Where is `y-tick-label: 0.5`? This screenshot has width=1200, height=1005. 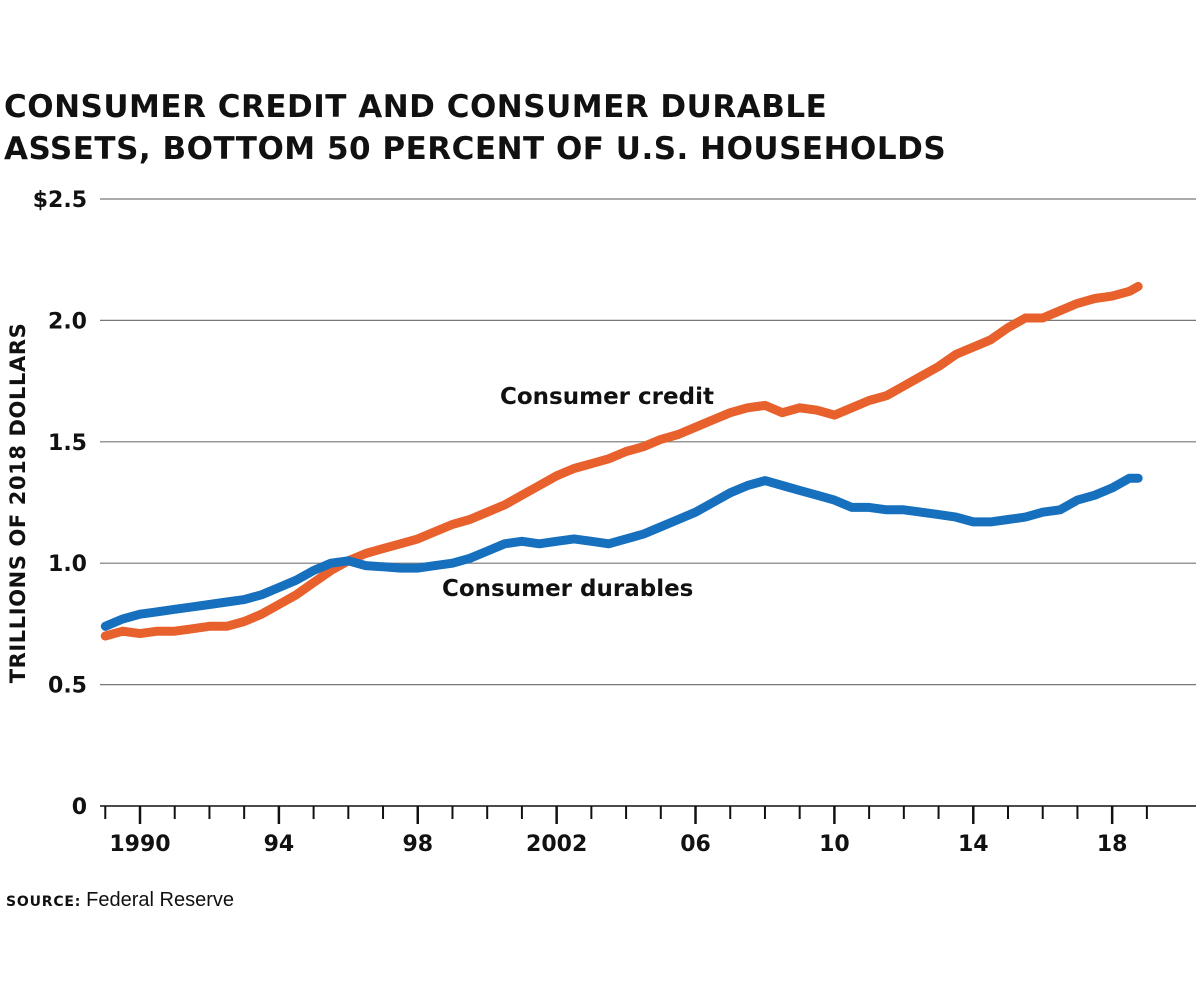
y-tick-label: 0.5 is located at coordinates (67, 686).